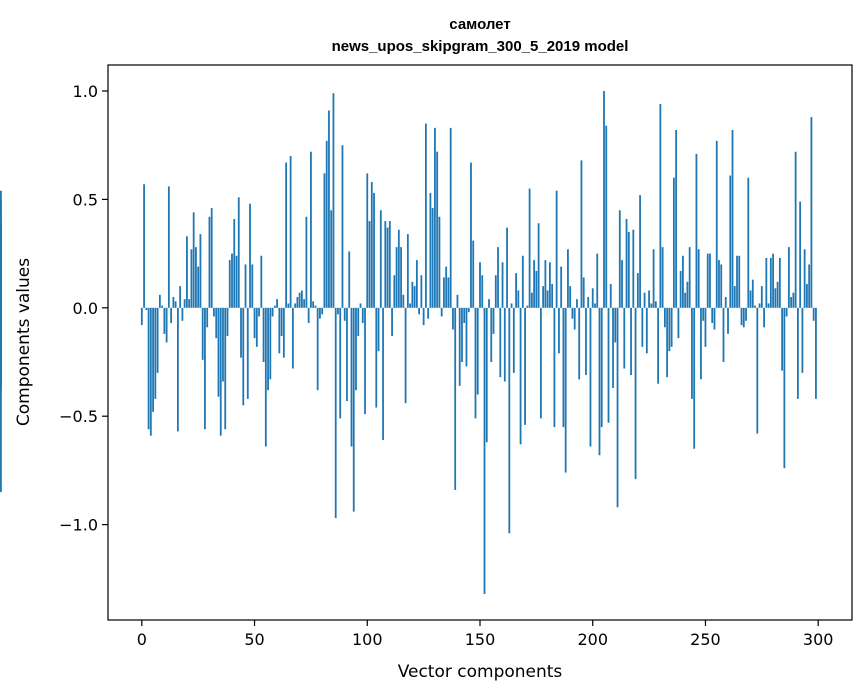 This screenshot has width=867, height=696. What do you see at coordinates (592, 639) in the screenshot?
I see `x-tick-label: 200` at bounding box center [592, 639].